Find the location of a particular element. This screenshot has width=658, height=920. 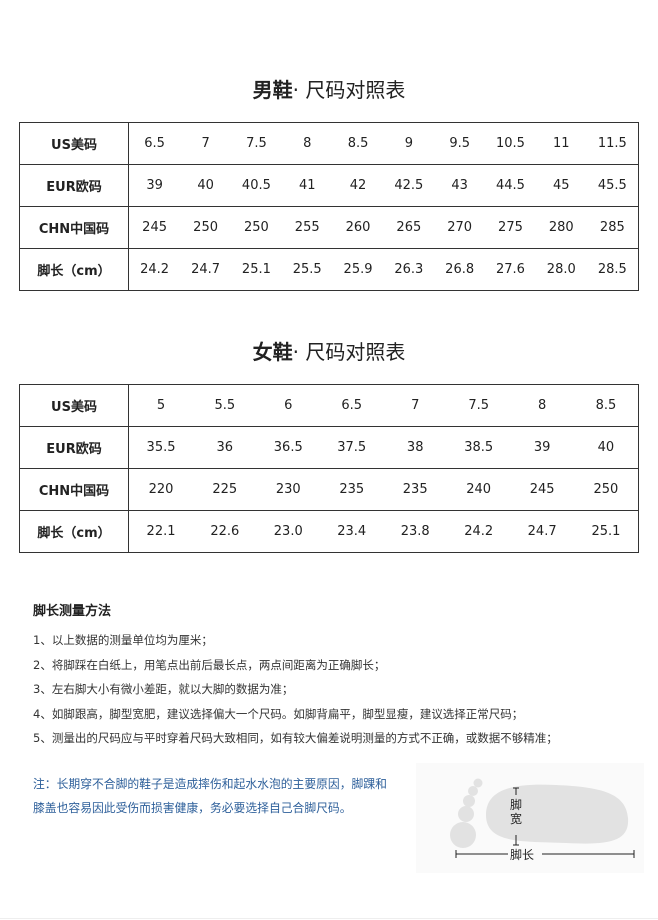

table-cell: 45 is located at coordinates (561, 185).